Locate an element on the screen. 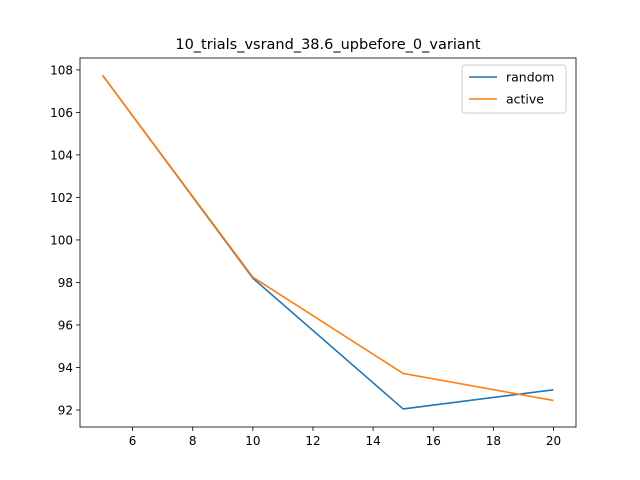 The image size is (640, 480). x-tick-label: 8 is located at coordinates (193, 441).